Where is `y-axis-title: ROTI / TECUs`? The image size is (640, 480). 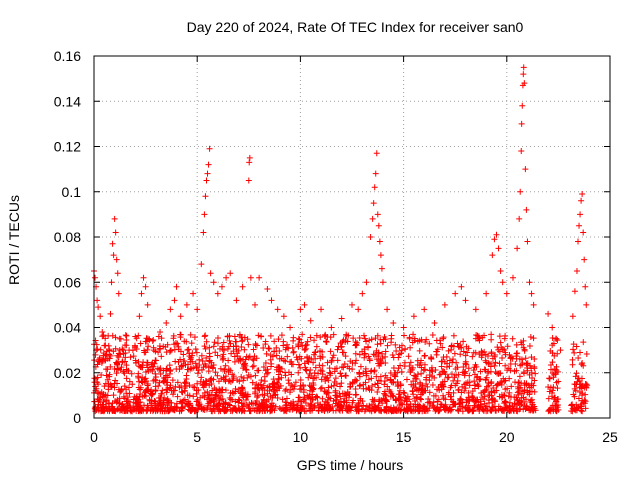
y-axis-title: ROTI / TECUs is located at coordinates (14, 240).